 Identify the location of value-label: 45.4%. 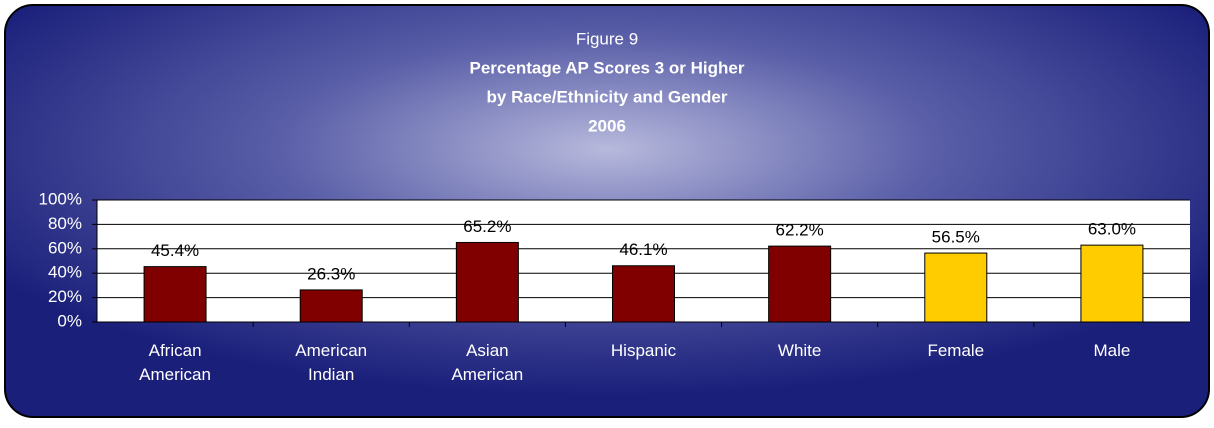
(175, 250).